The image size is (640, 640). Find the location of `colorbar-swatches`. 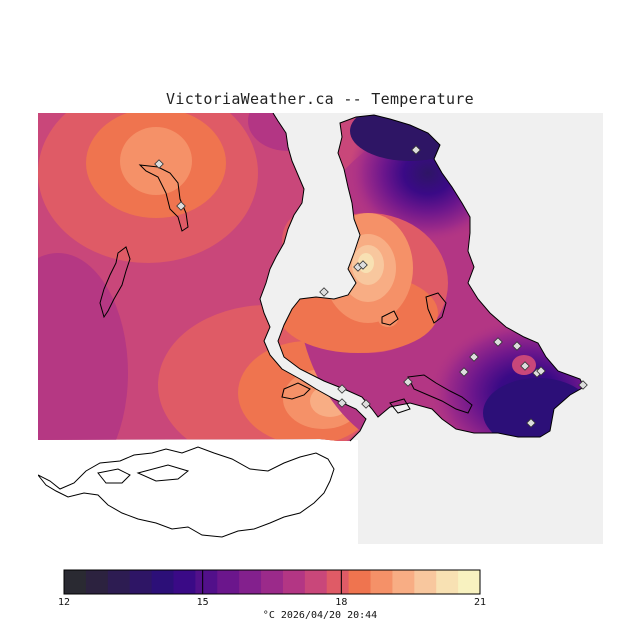

colorbar-swatches is located at coordinates (272, 582).